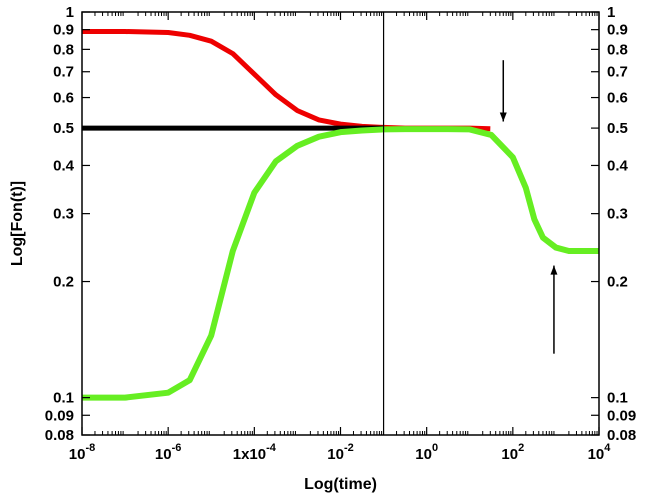 This screenshot has height=497, width=647. I want to click on x-tick-label: 10⁴, so click(600, 452).